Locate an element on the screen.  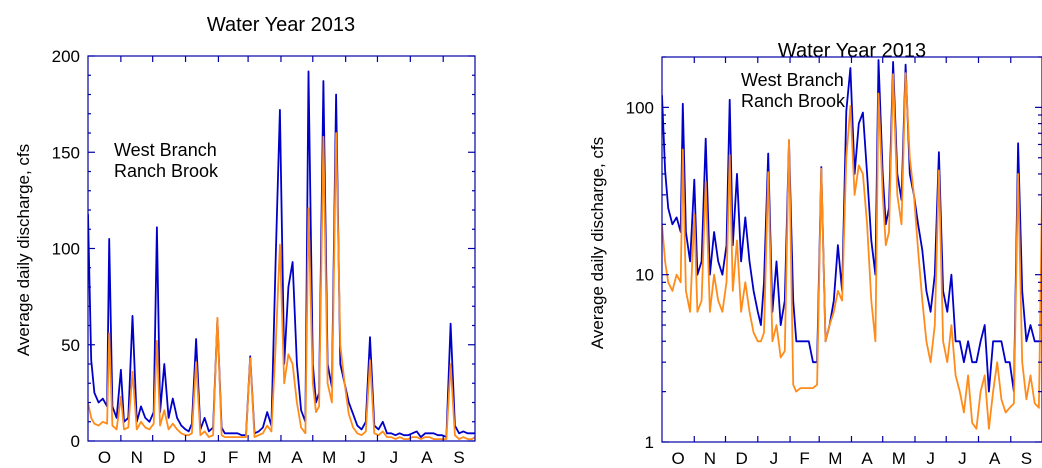
y-tick-label: 50 is located at coordinates (70, 345).